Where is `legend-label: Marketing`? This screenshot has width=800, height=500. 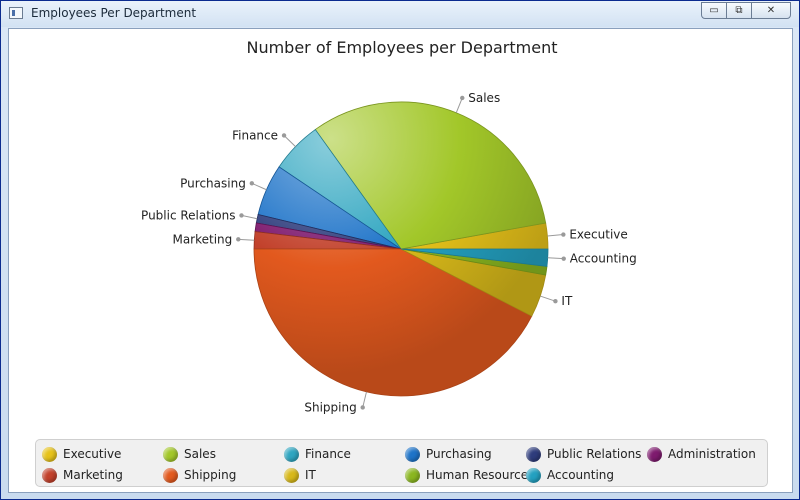 legend-label: Marketing is located at coordinates (93, 475).